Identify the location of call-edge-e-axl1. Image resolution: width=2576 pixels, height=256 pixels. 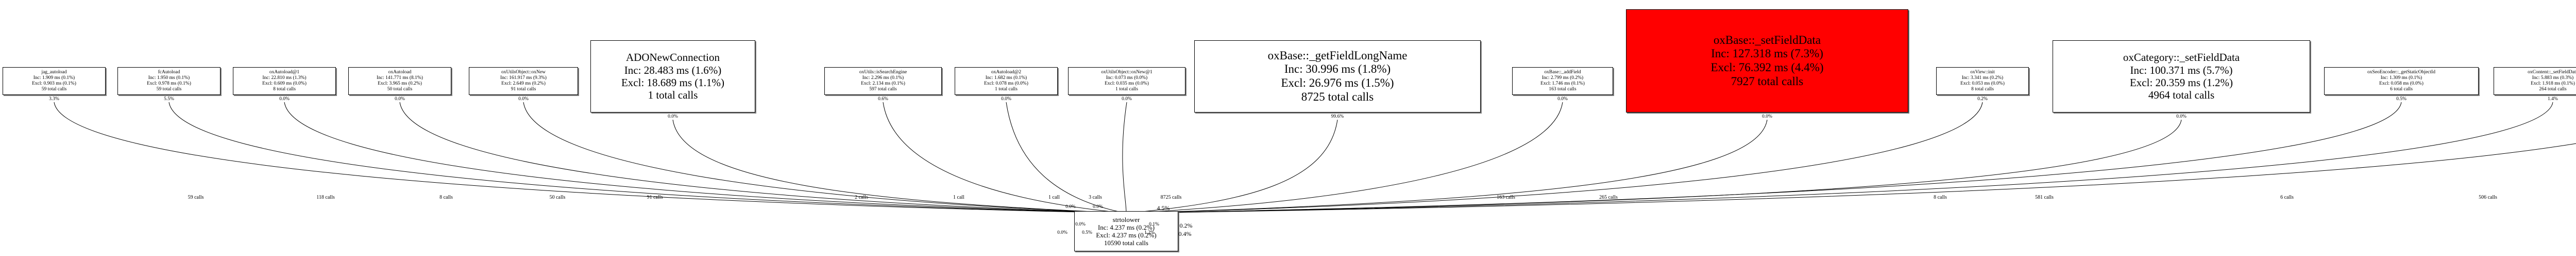
(705, 158).